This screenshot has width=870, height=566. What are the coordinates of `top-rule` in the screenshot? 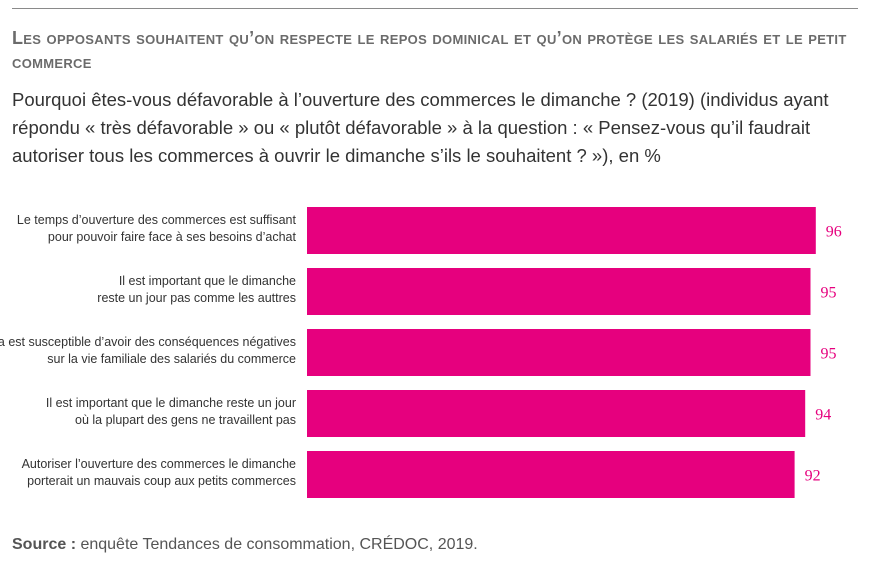 It's located at (435, 8).